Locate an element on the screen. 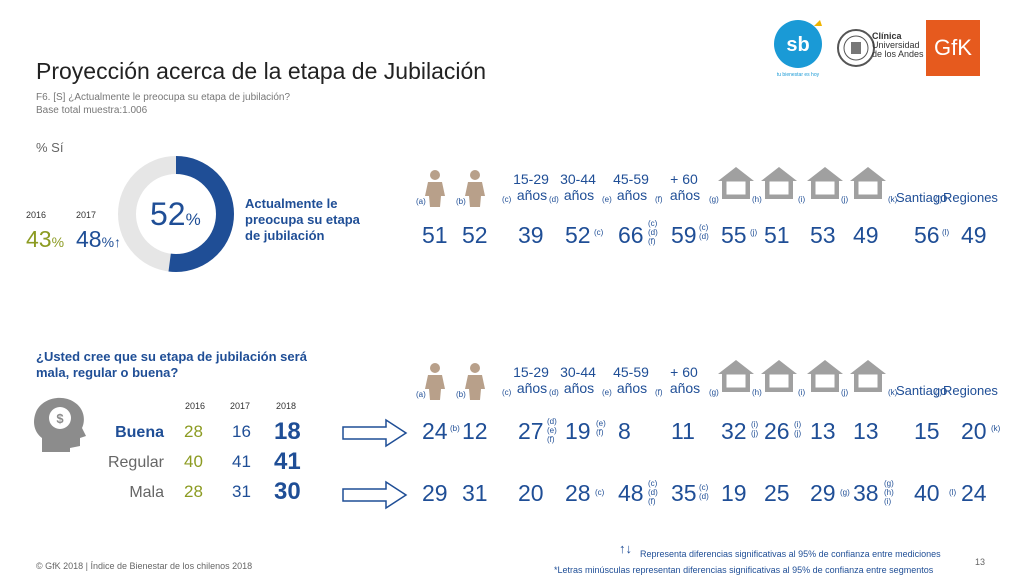 This screenshot has width=1024, height=576. gfk-logo: GfK is located at coordinates (953, 48).